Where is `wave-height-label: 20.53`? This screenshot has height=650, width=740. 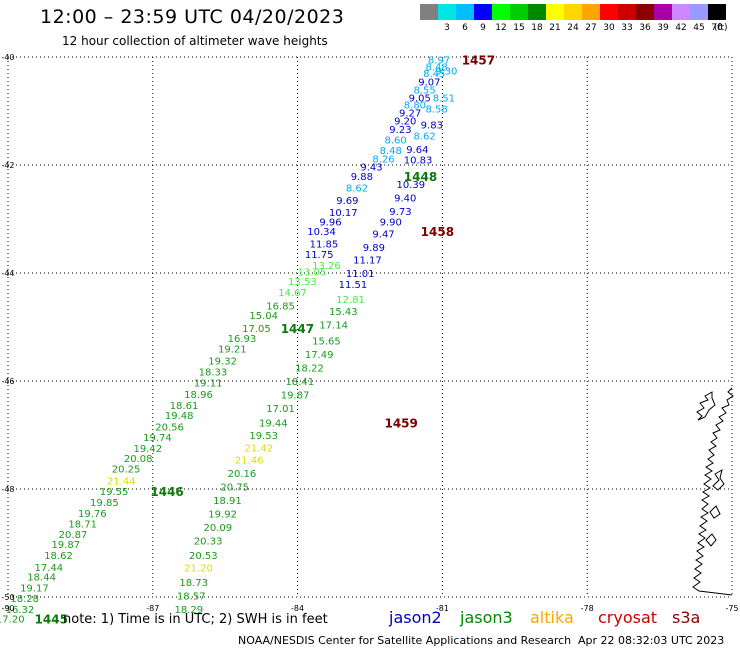
wave-height-label: 20.53 is located at coordinates (203, 556).